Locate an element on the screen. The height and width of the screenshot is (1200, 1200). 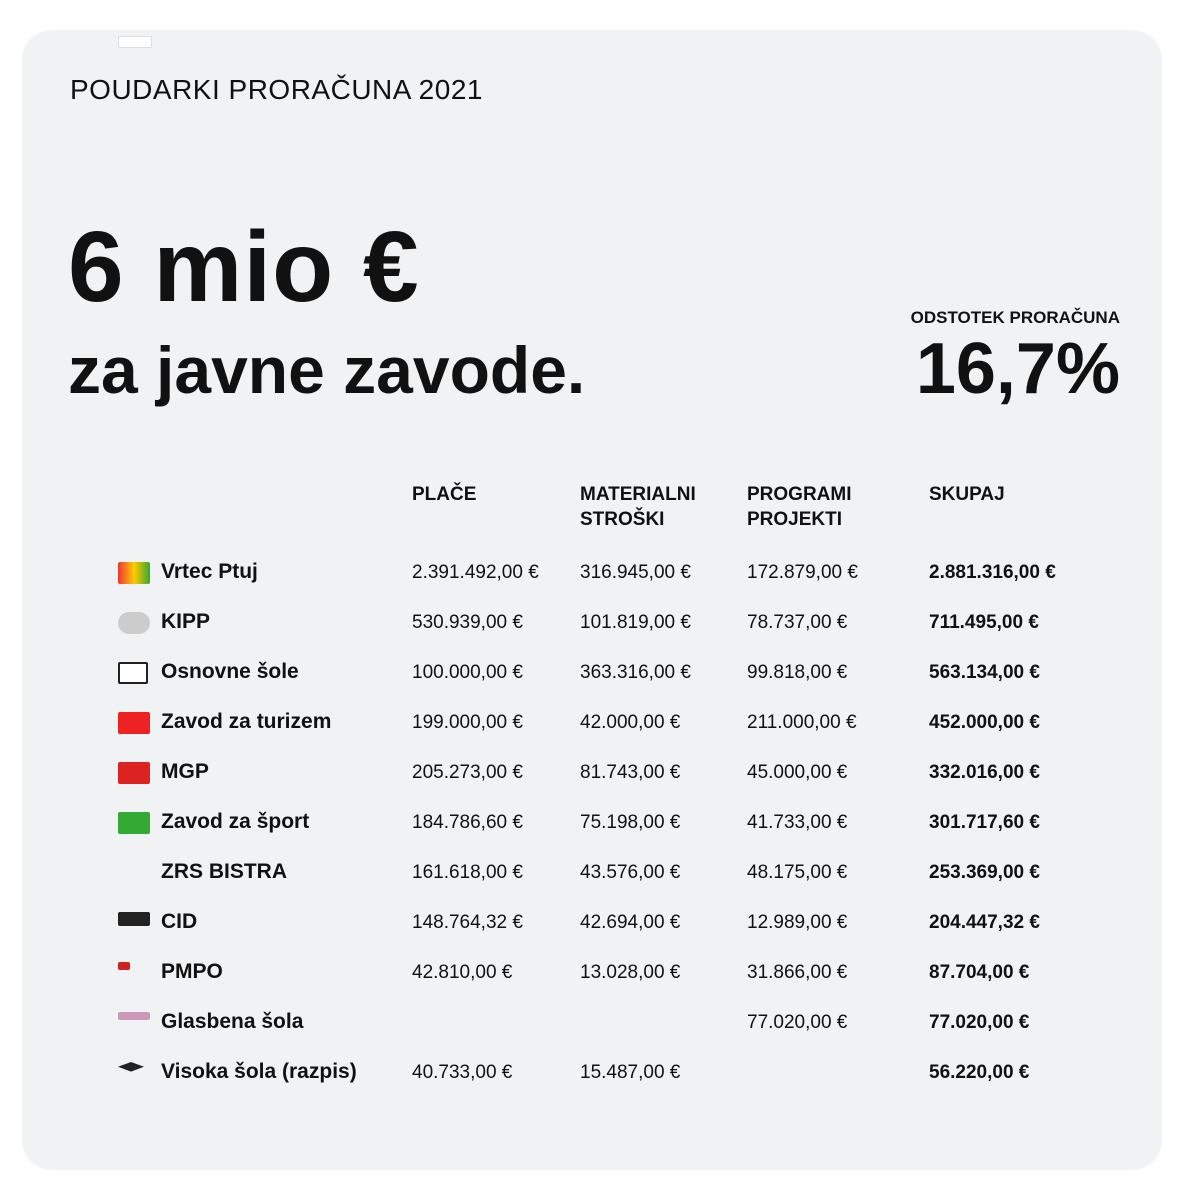
row-name: MGP is located at coordinates (185, 771).